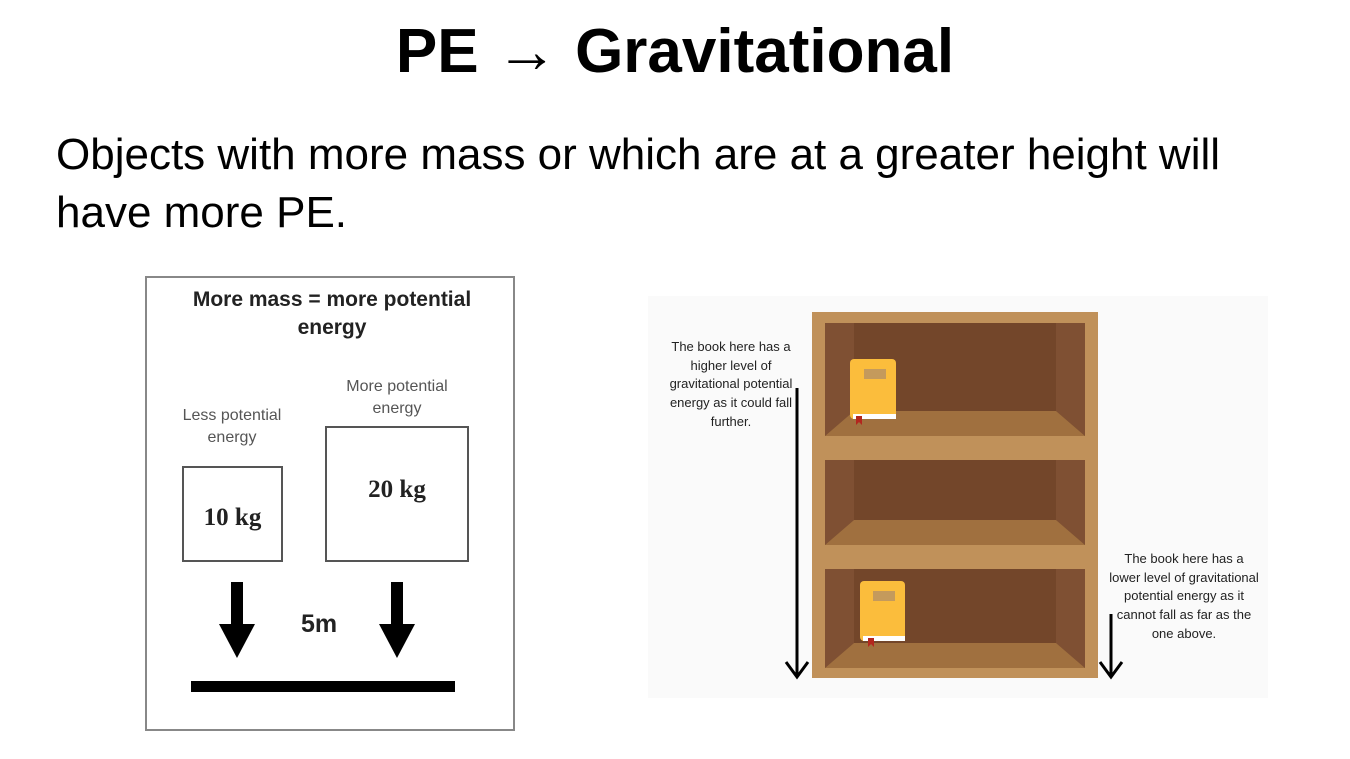  Describe the element at coordinates (1111, 647) in the screenshot. I see `fall-distance-arrow-short` at that location.